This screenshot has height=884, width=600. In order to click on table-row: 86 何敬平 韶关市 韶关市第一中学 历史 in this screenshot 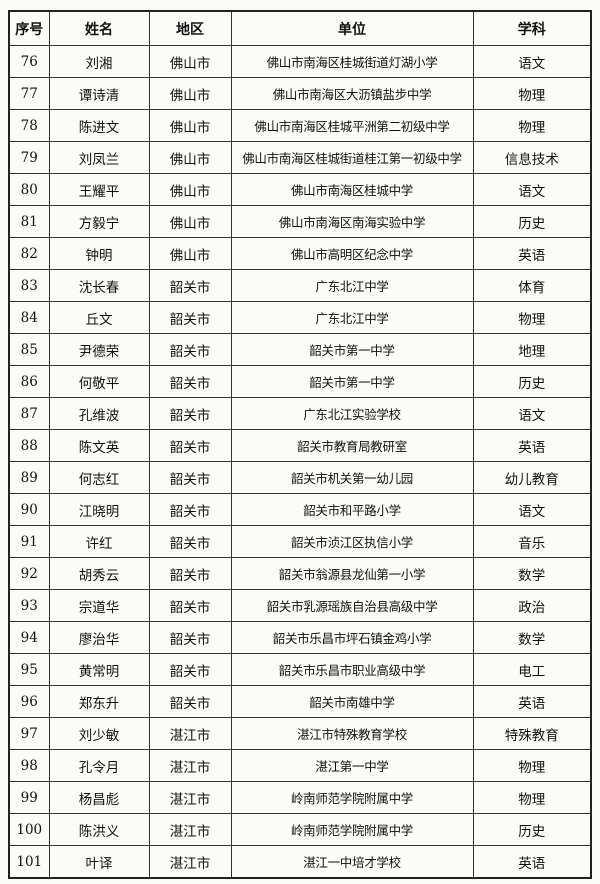, I will do `click(300, 381)`.